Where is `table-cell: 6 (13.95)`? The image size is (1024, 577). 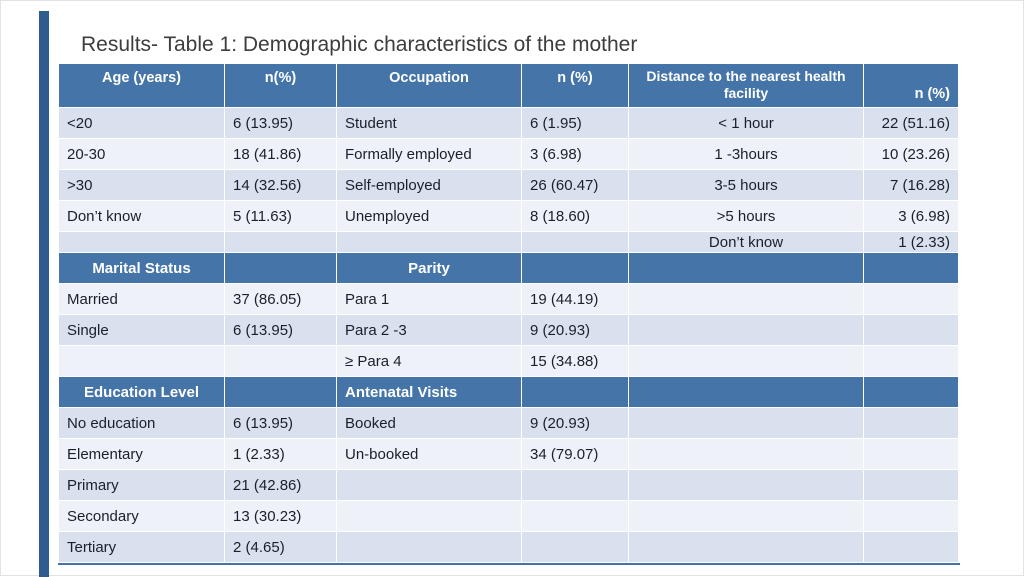
table-cell: 6 (13.95) is located at coordinates (280, 330).